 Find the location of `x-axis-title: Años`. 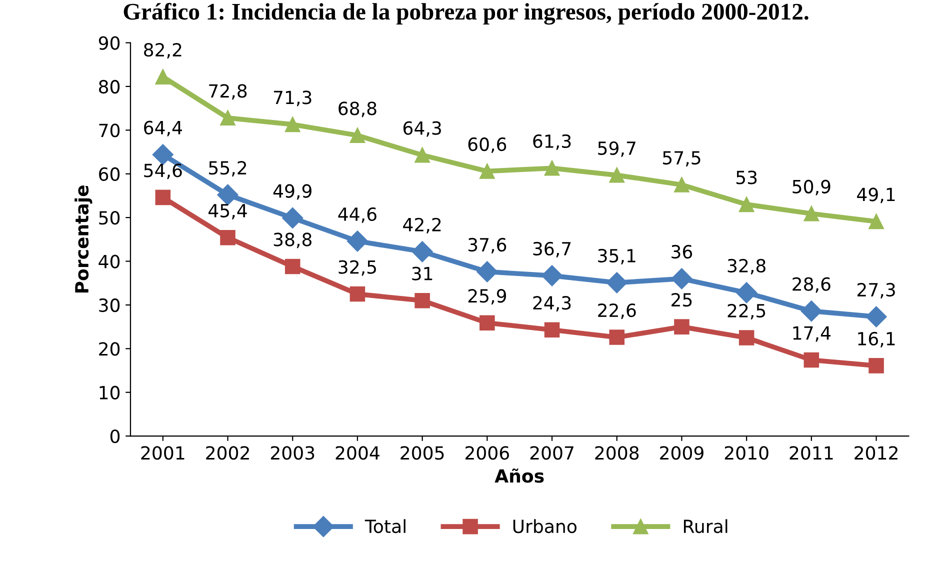

x-axis-title: Años is located at coordinates (519, 475).